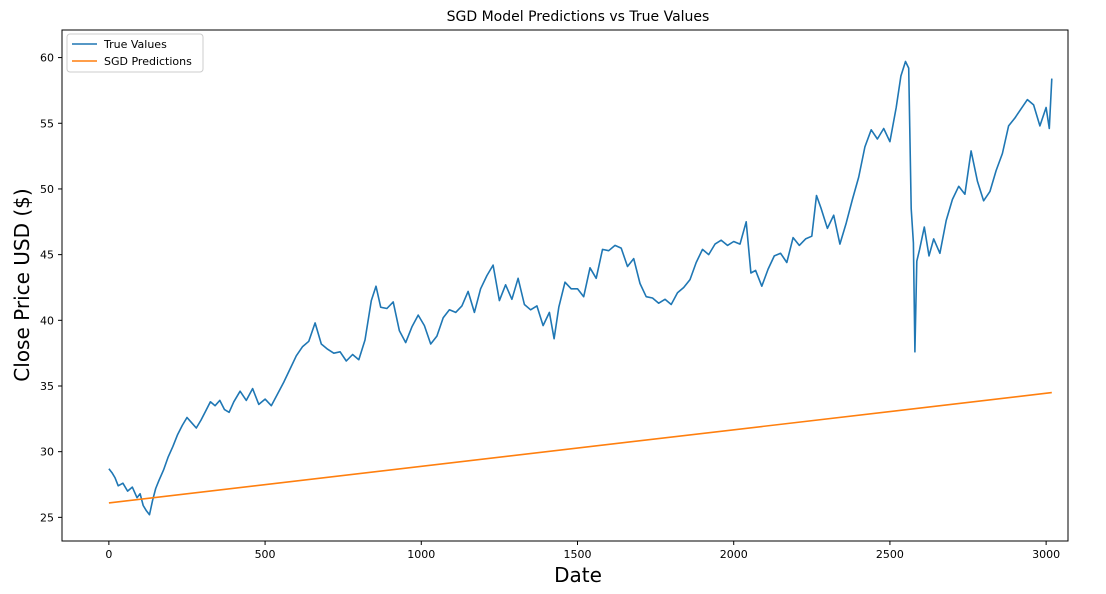 The height and width of the screenshot is (594, 1106). I want to click on y-axis-label: Close Price USD ($), so click(22, 284).